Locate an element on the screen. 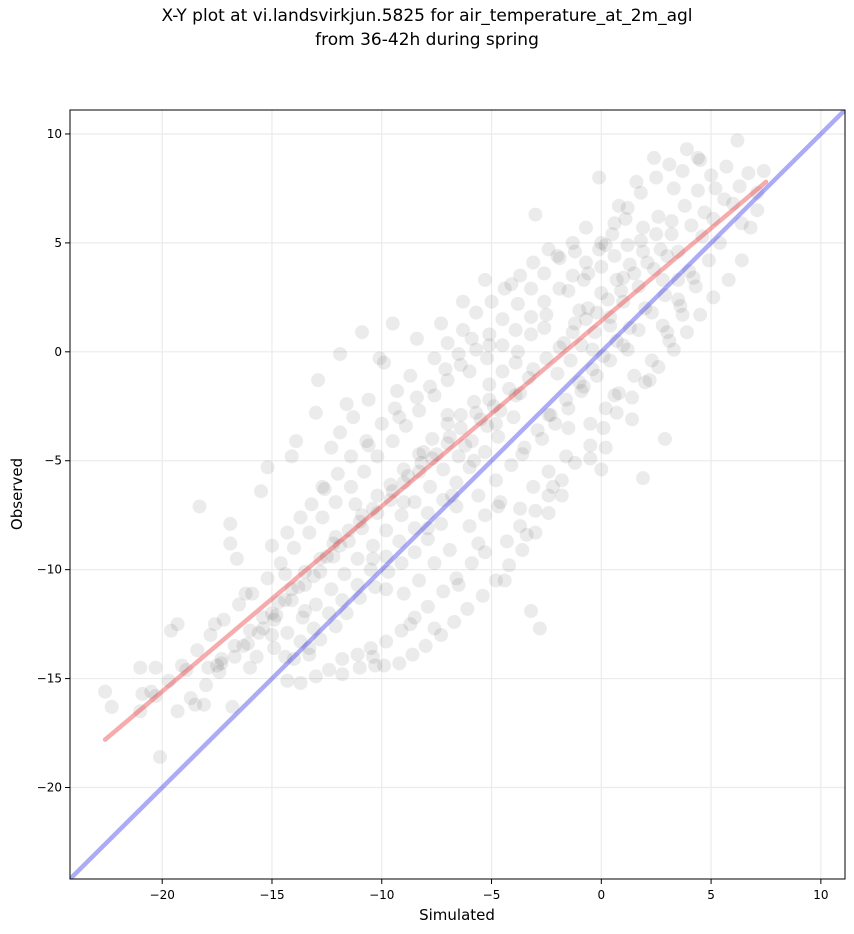 This screenshot has height=934, width=854. y-tick-label: −5 is located at coordinates (53, 461).